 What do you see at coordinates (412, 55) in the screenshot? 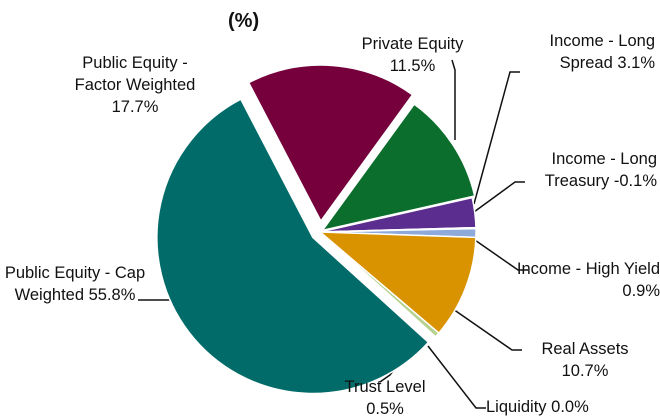
I see `slice-label: Private Equity 11.5%` at bounding box center [412, 55].